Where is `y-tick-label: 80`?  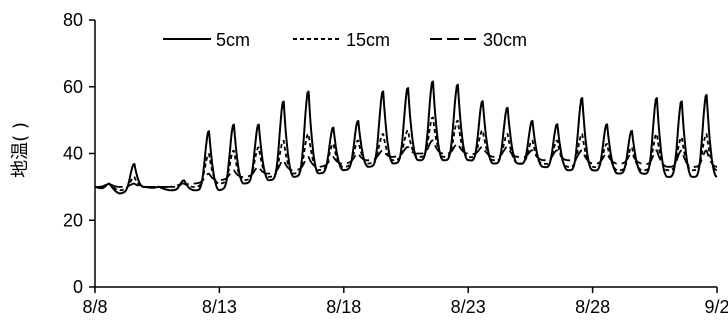 y-tick-label: 80 is located at coordinates (73, 20).